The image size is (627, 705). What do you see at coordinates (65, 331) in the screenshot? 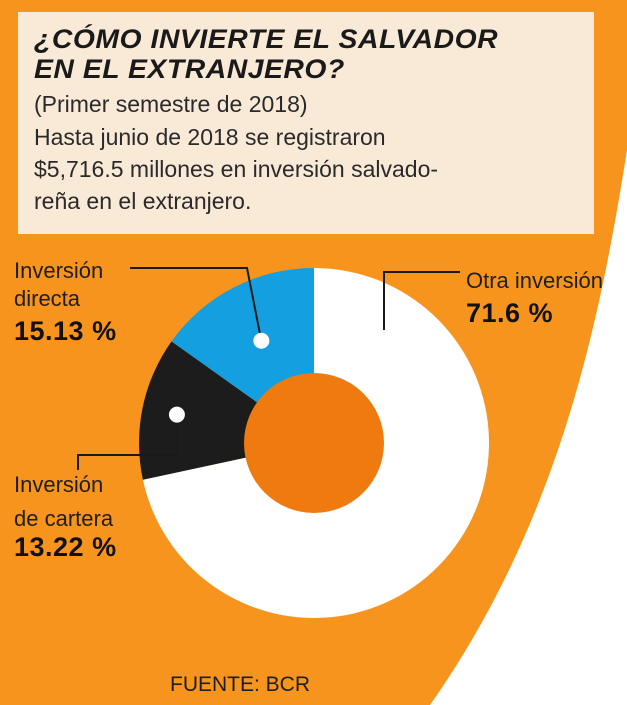
I see `value-directa: 15.13 %` at bounding box center [65, 331].